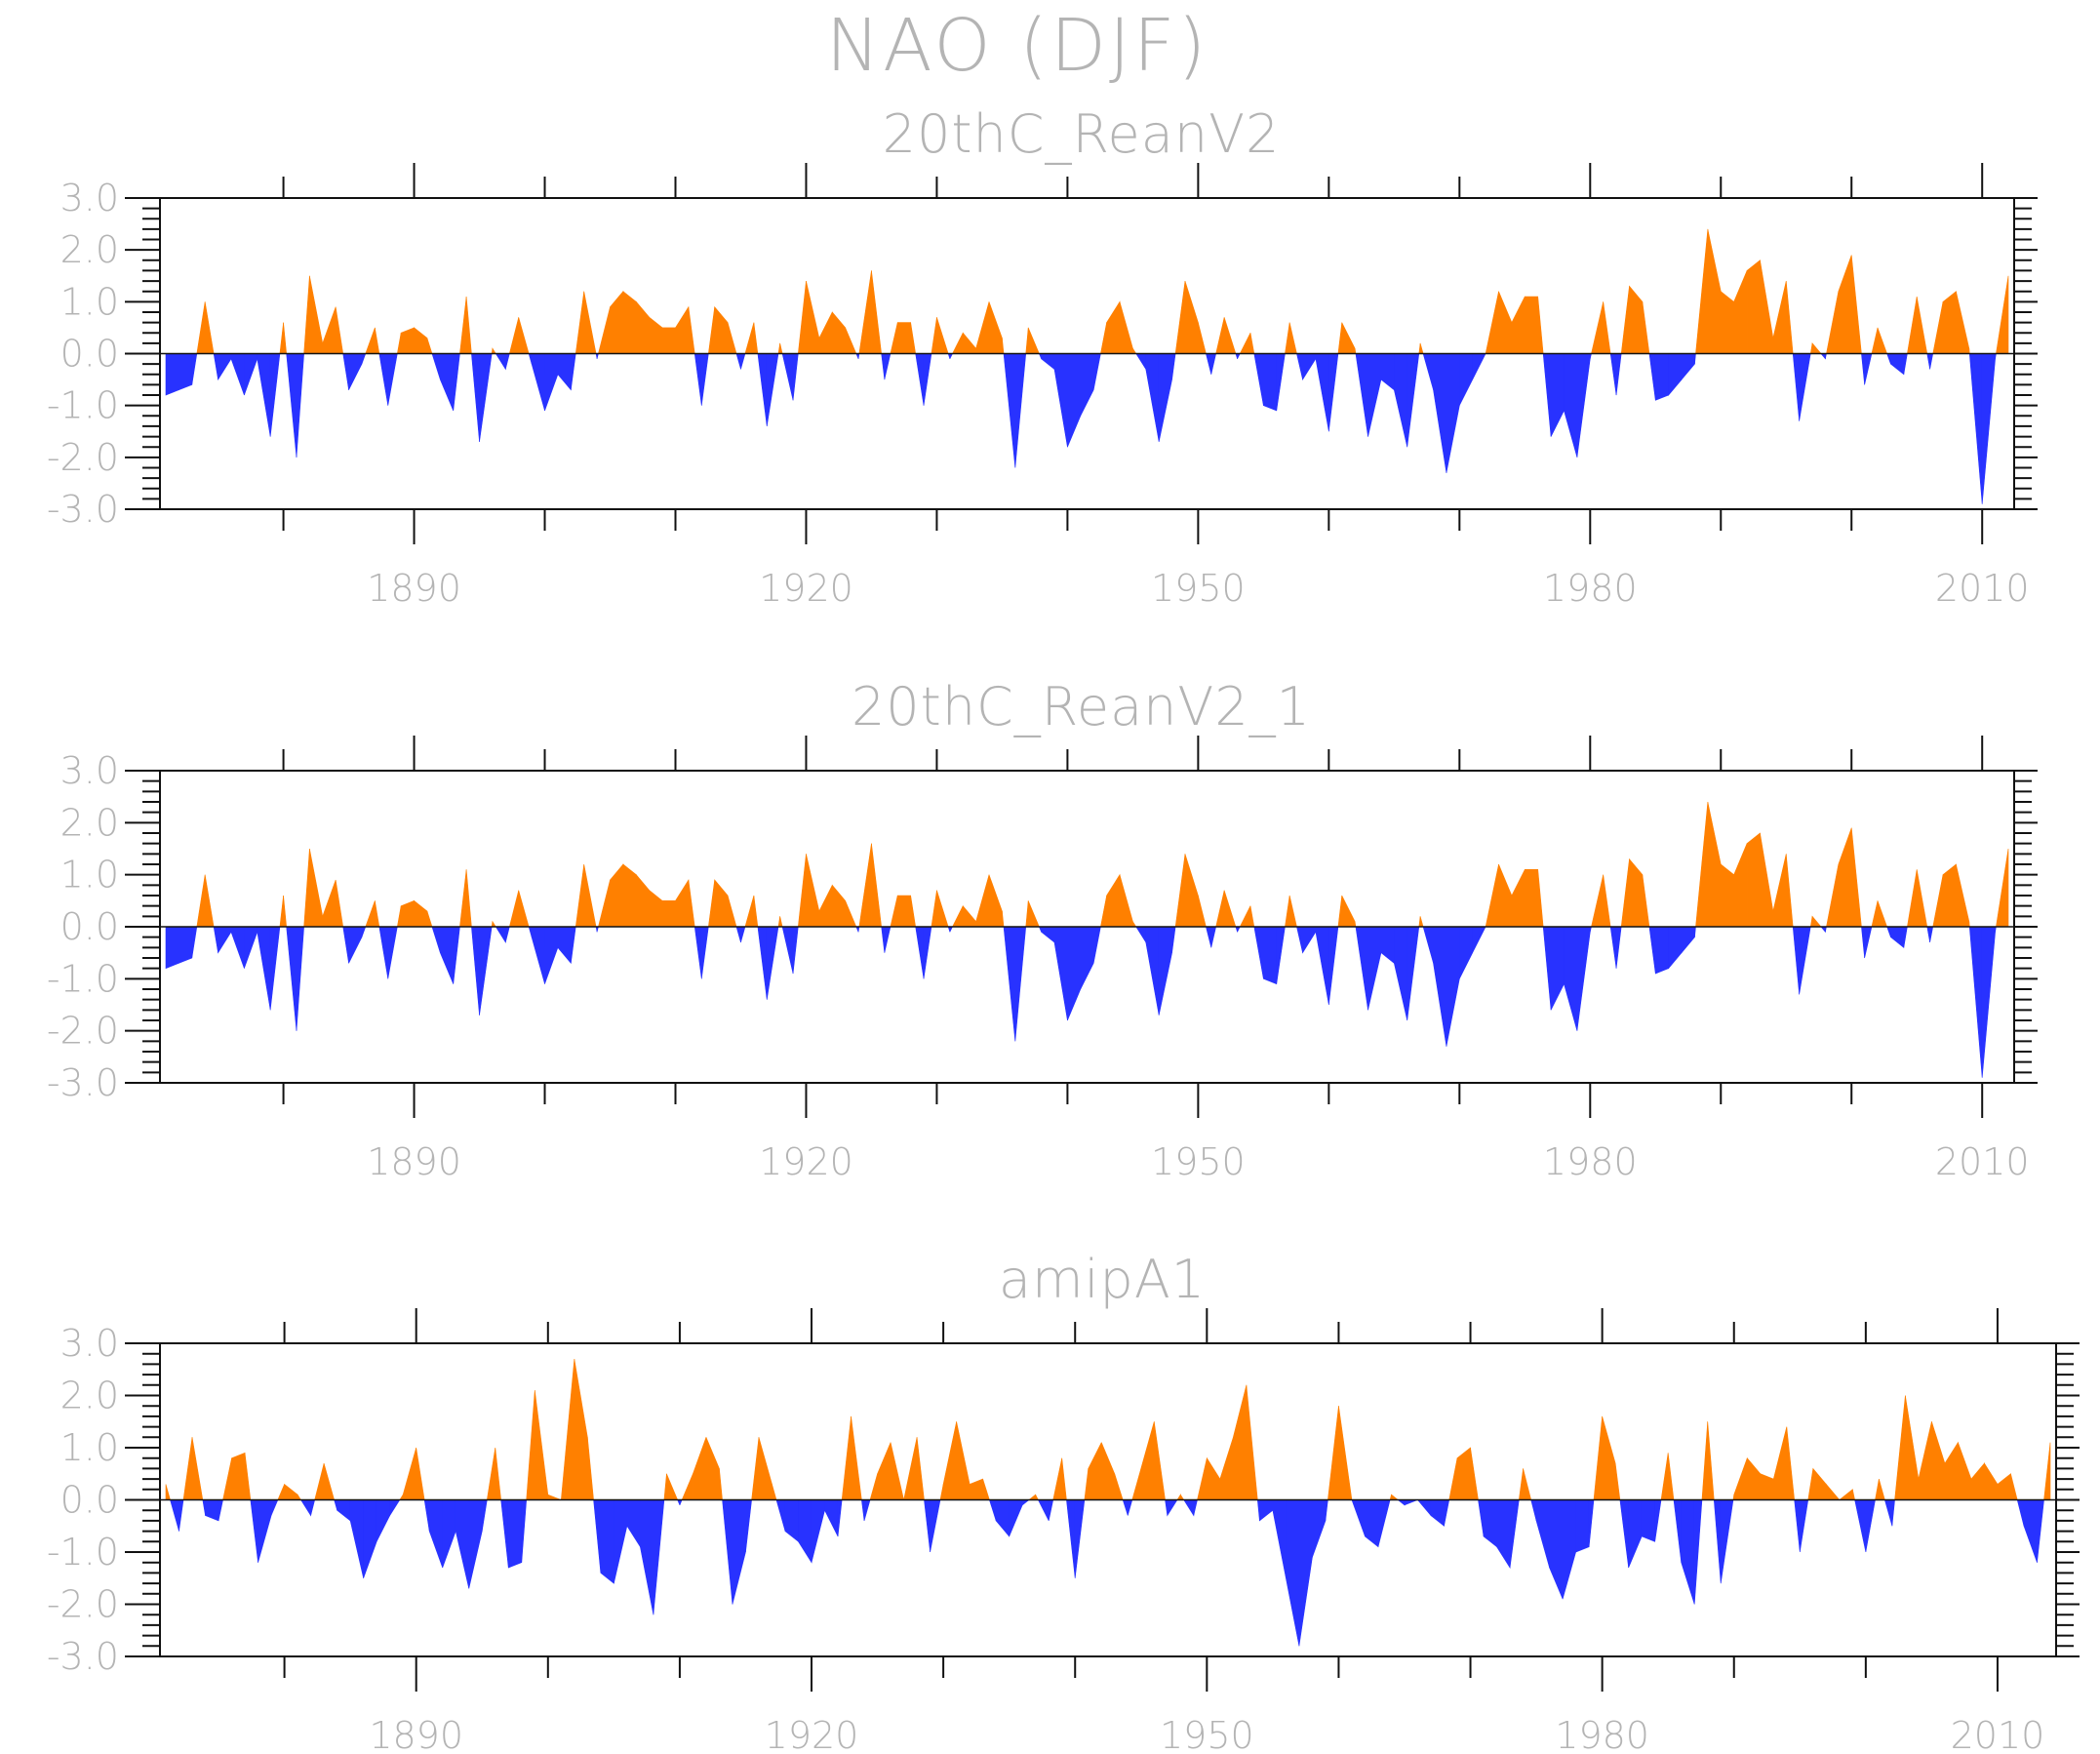 The height and width of the screenshot is (1754, 2100). I want to click on y-tick-label: 2.0, so click(90, 1396).